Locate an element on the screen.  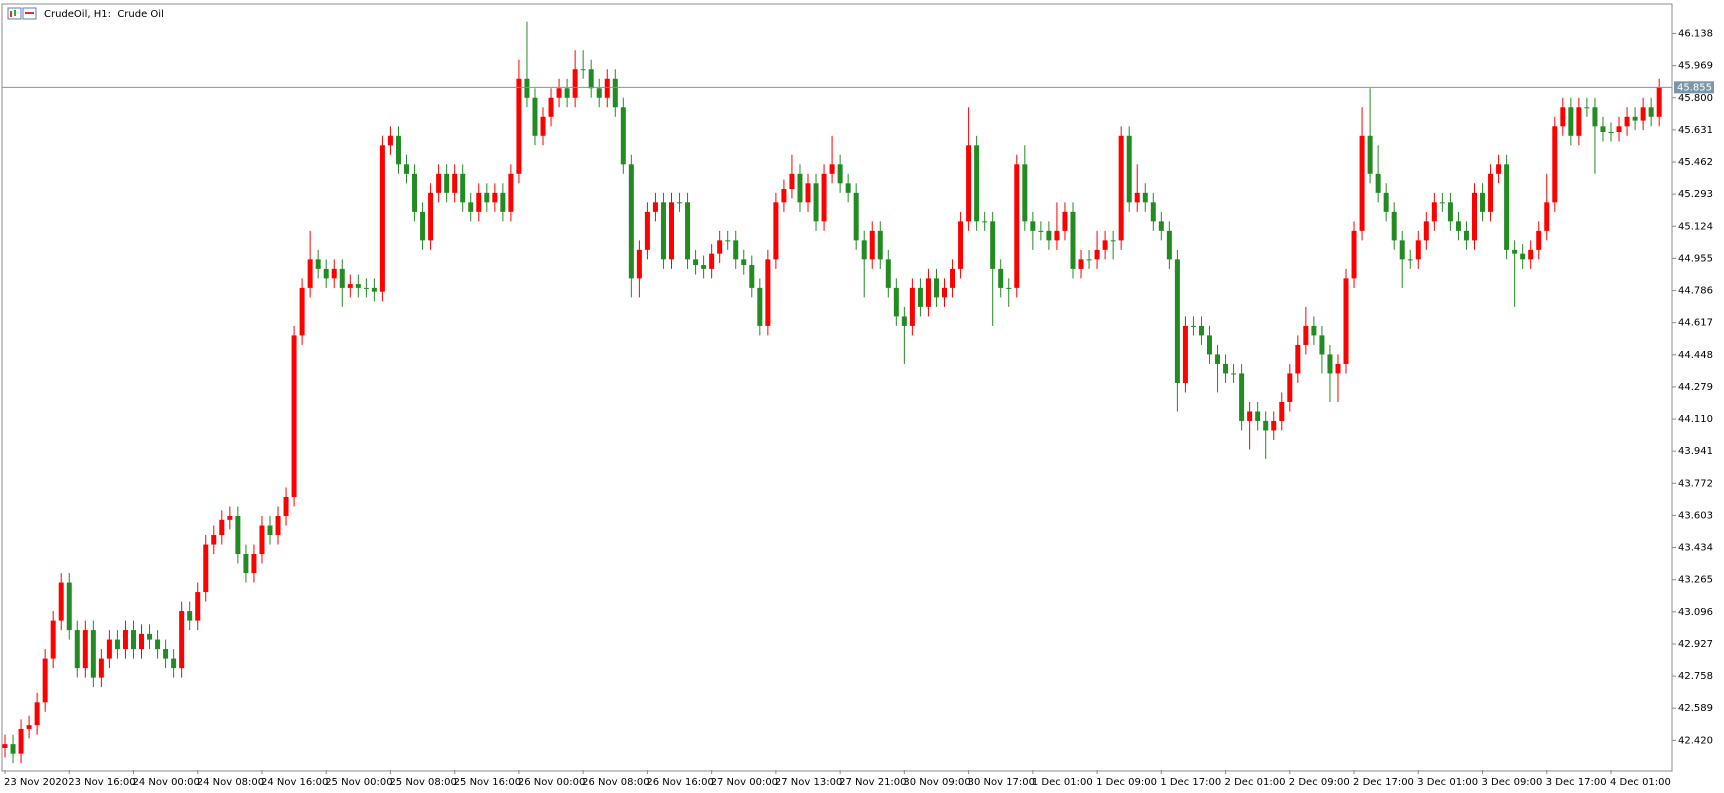
x-tick-label: 26 Nov 16:00 is located at coordinates (679, 782).